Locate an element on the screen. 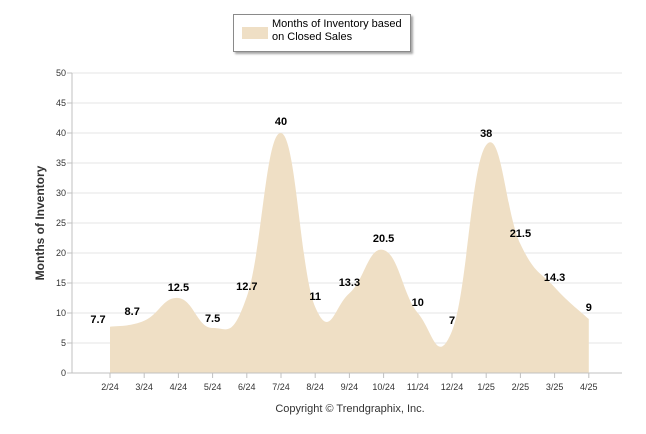 The height and width of the screenshot is (434, 646). data-label: 7 is located at coordinates (452, 321).